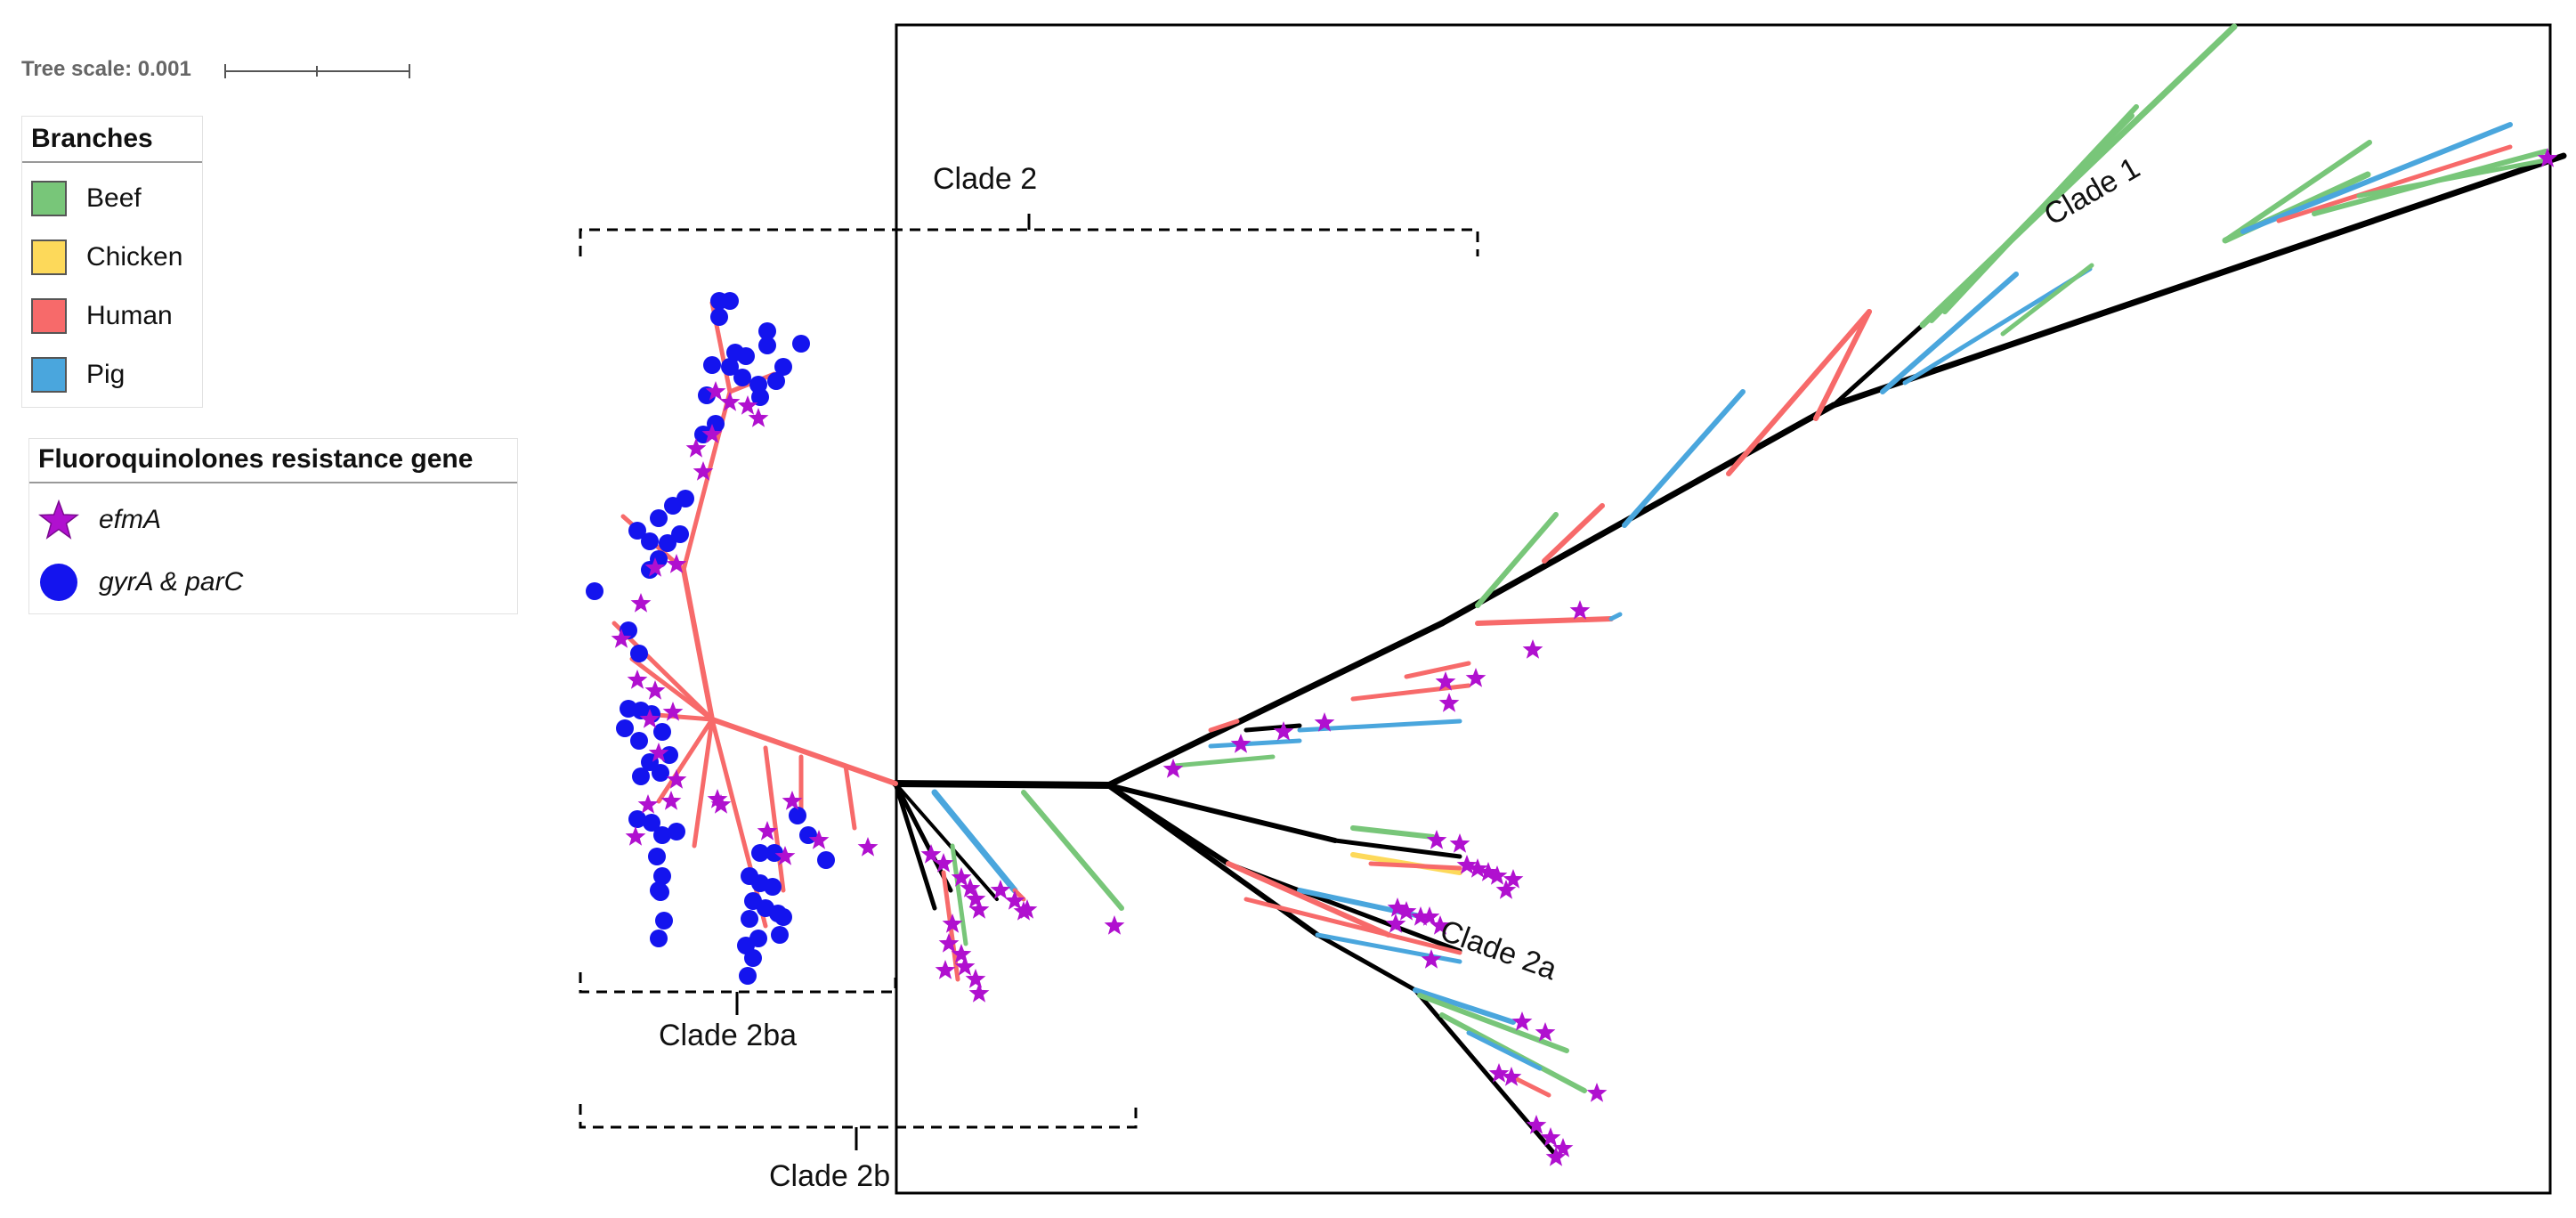 This screenshot has height=1218, width=2576. Describe the element at coordinates (49, 316) in the screenshot. I see `human-swatch` at that location.